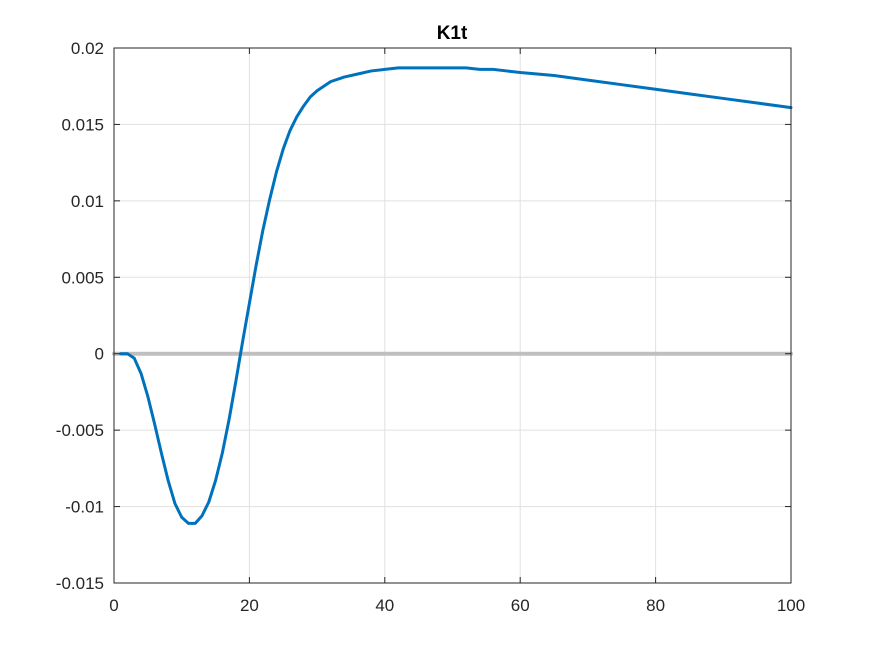  Describe the element at coordinates (520, 605) in the screenshot. I see `x-tick-label: 60` at that location.